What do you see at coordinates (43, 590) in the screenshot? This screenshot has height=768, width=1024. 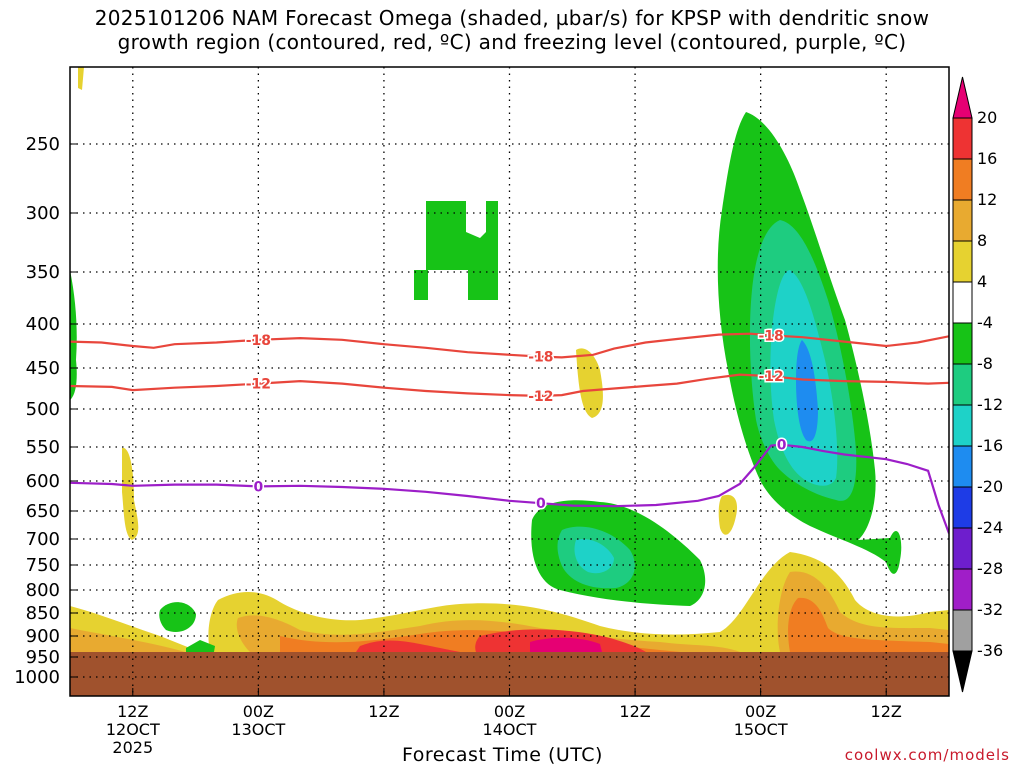 I see `y-tick-label: 800` at bounding box center [43, 590].